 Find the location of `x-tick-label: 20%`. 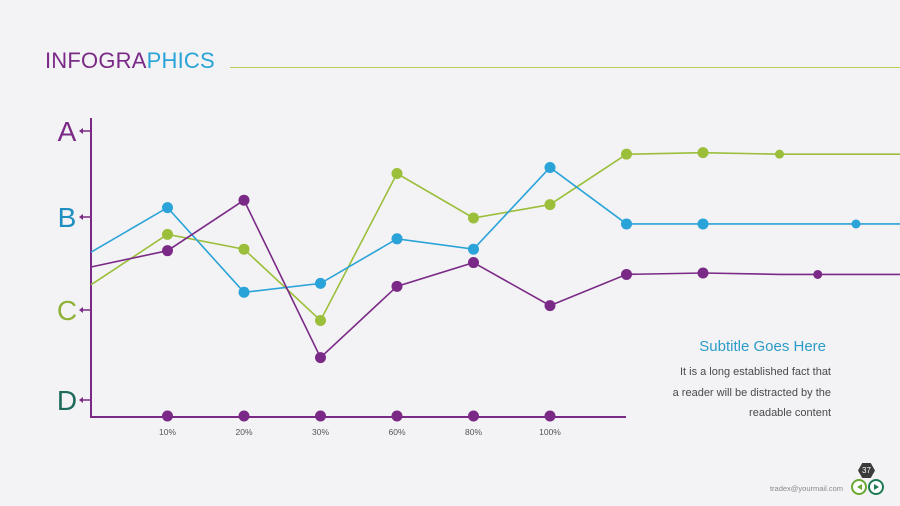

x-tick-label: 20% is located at coordinates (243, 432).